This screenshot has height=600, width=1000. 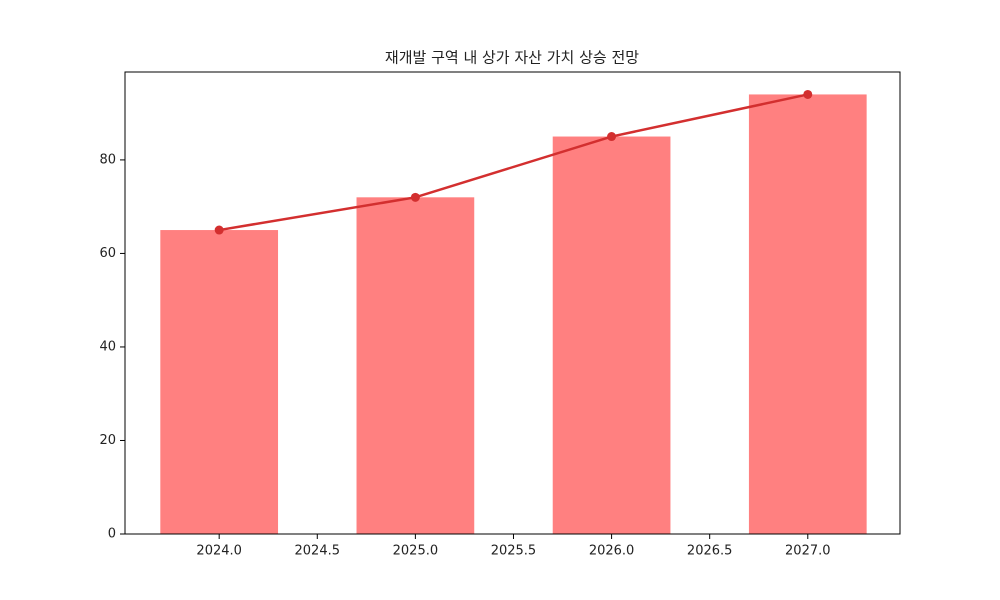 I want to click on x-tick-label: 2025.0, so click(x=416, y=551).